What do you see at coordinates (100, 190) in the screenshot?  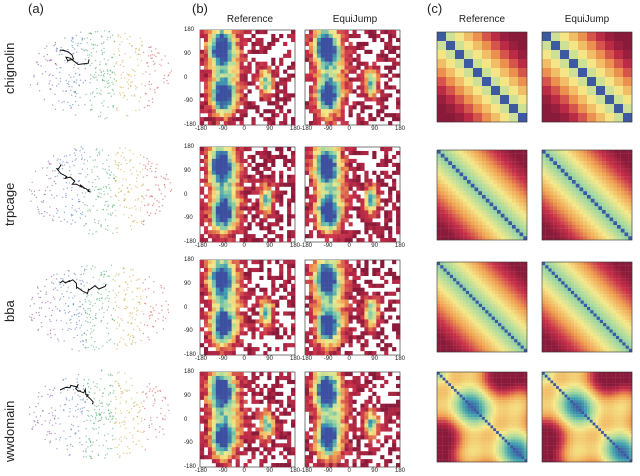 I see `structure-trpcage` at bounding box center [100, 190].